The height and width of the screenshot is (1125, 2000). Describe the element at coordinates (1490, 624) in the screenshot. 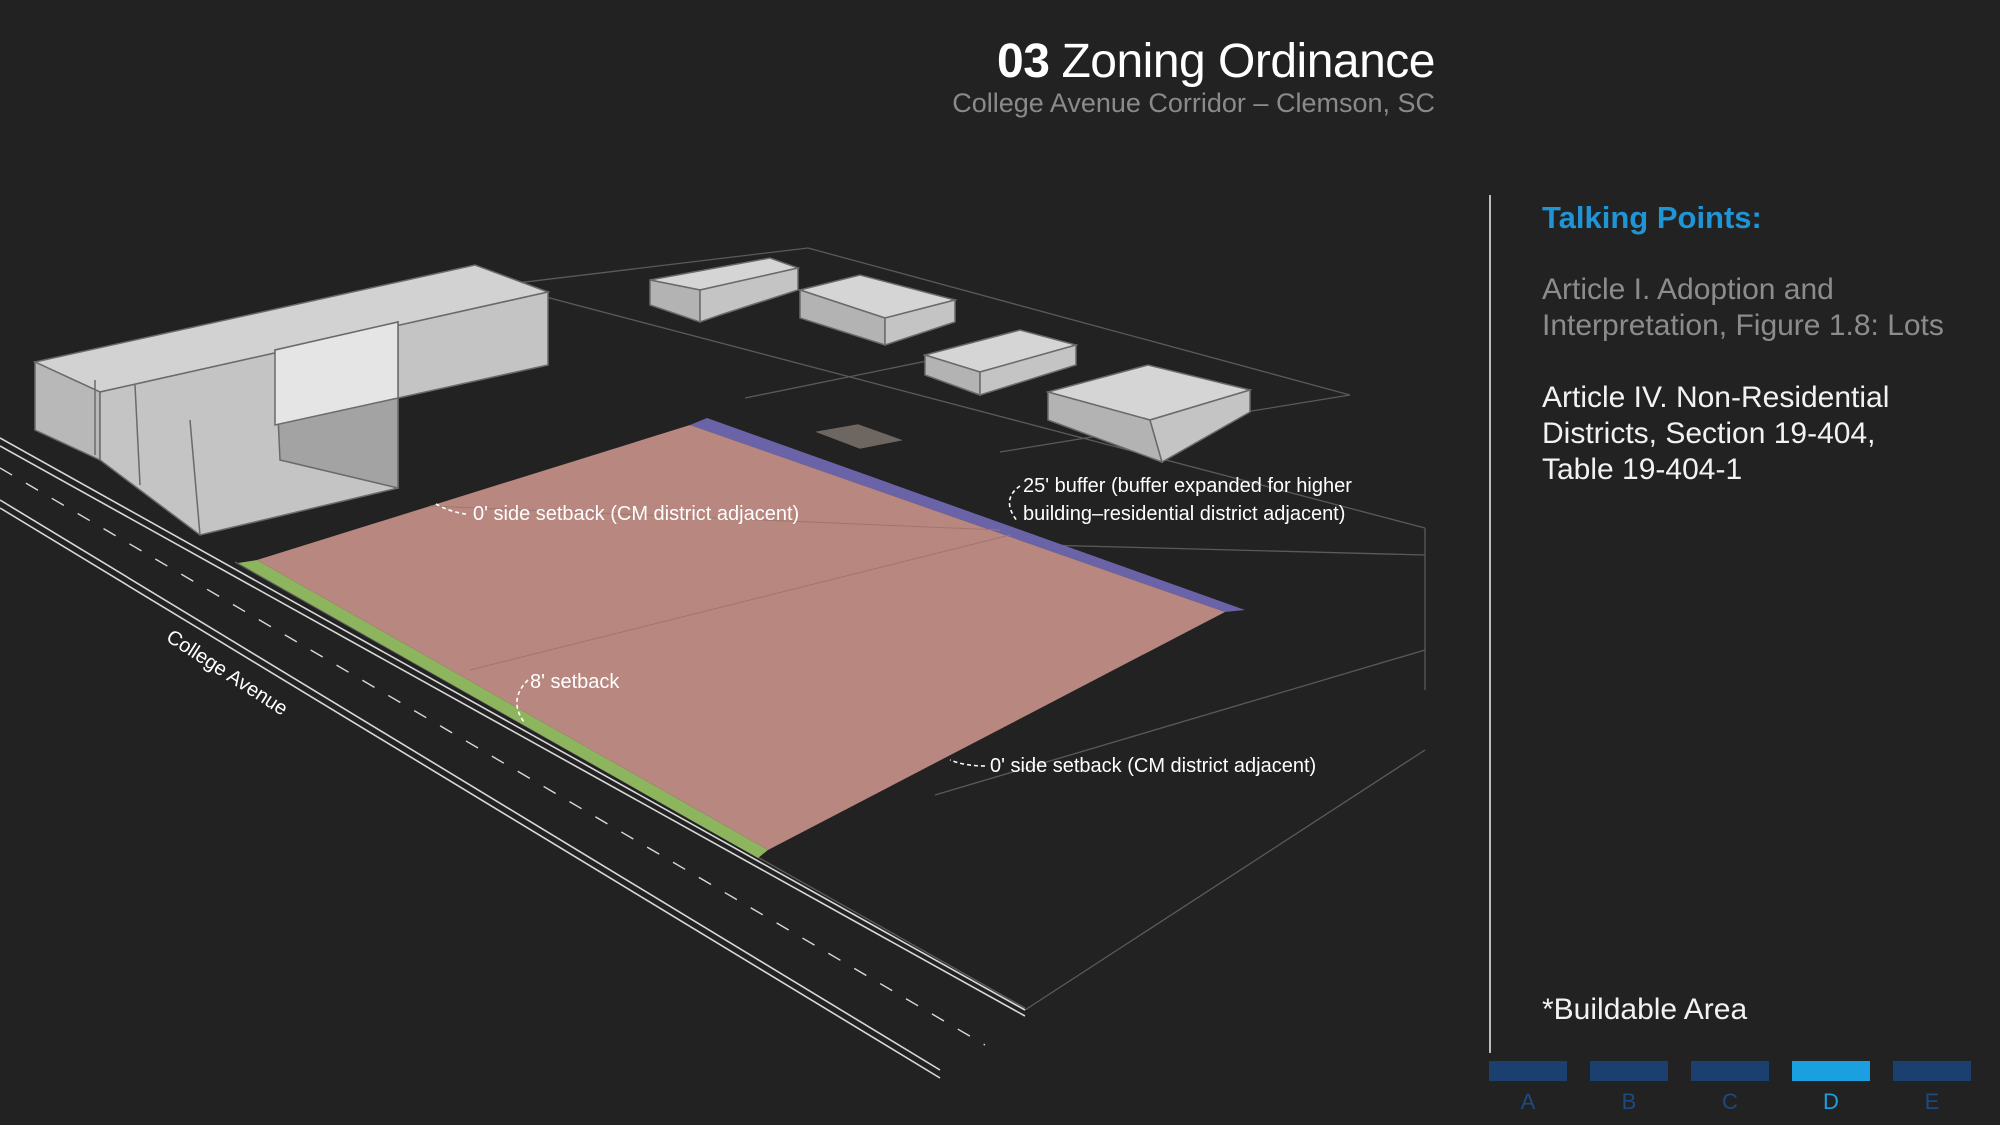

I see `sidebar-divider` at that location.